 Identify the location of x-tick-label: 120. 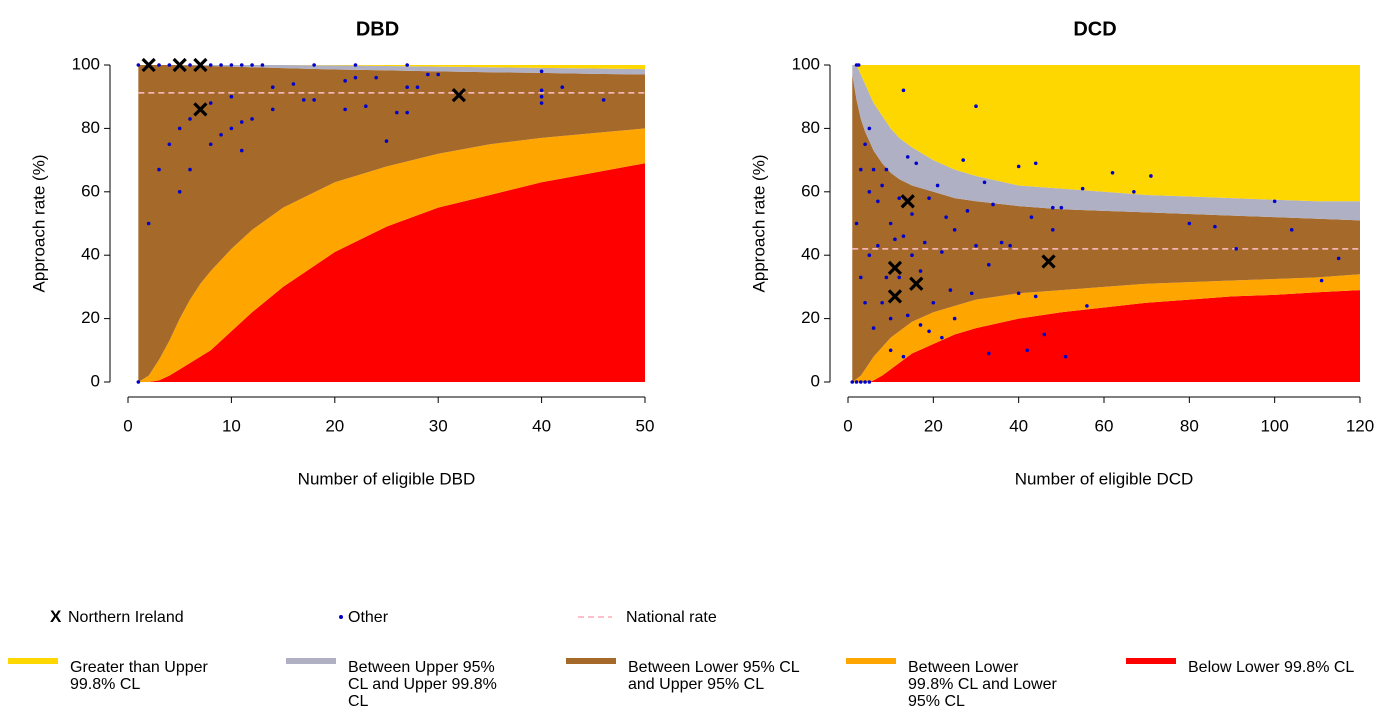
(1360, 425).